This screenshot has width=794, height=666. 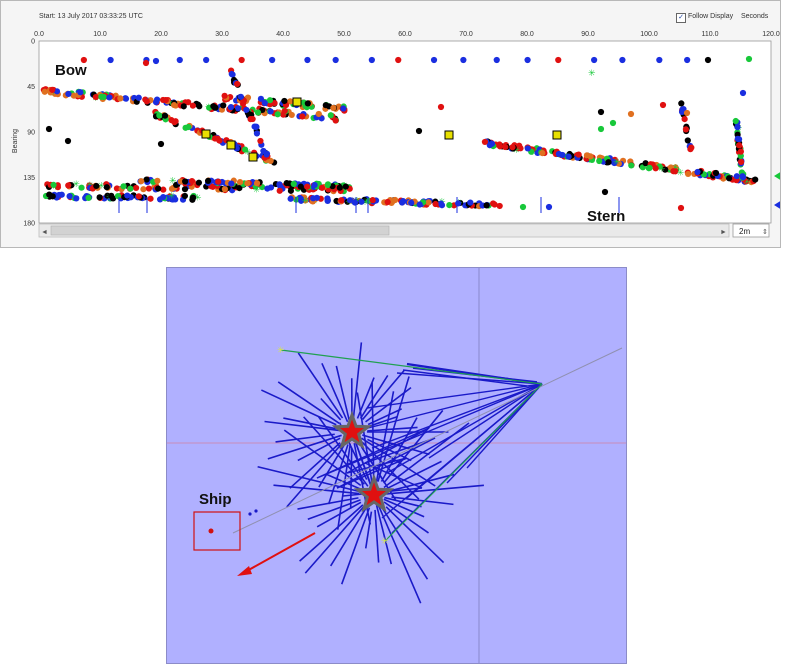 What do you see at coordinates (427, 440) in the screenshot?
I see `track-line` at bounding box center [427, 440].